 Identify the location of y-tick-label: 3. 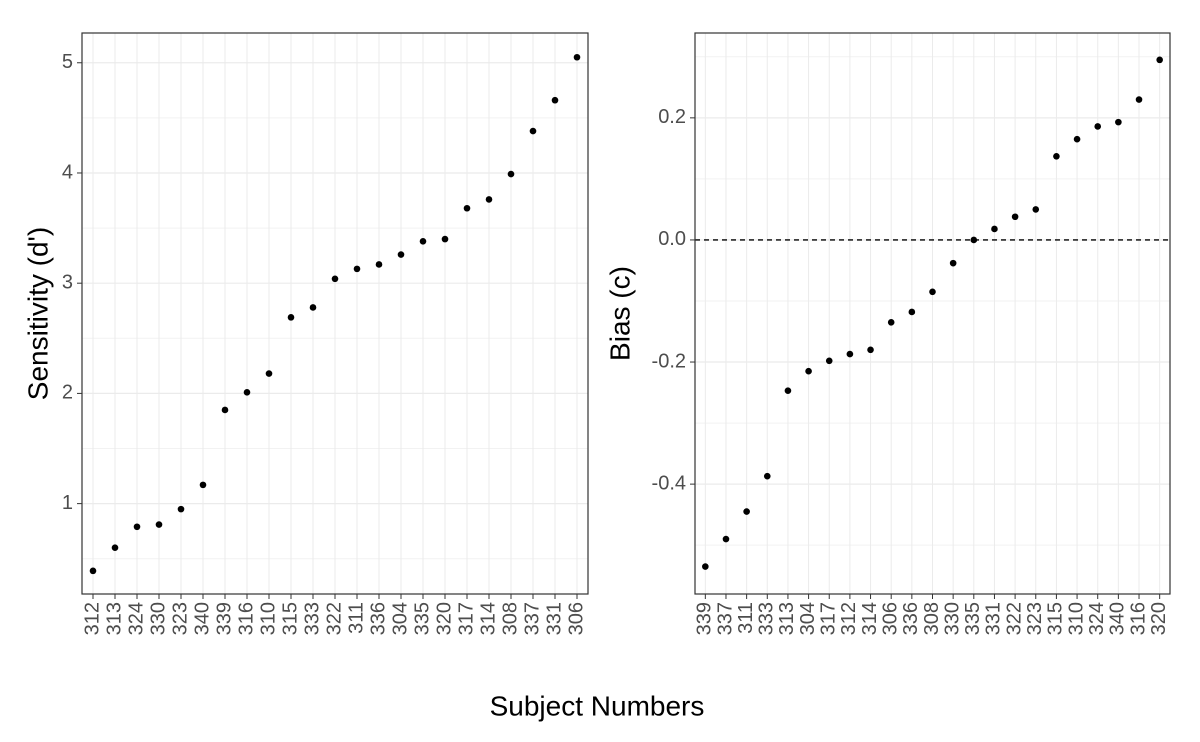
(67, 282).